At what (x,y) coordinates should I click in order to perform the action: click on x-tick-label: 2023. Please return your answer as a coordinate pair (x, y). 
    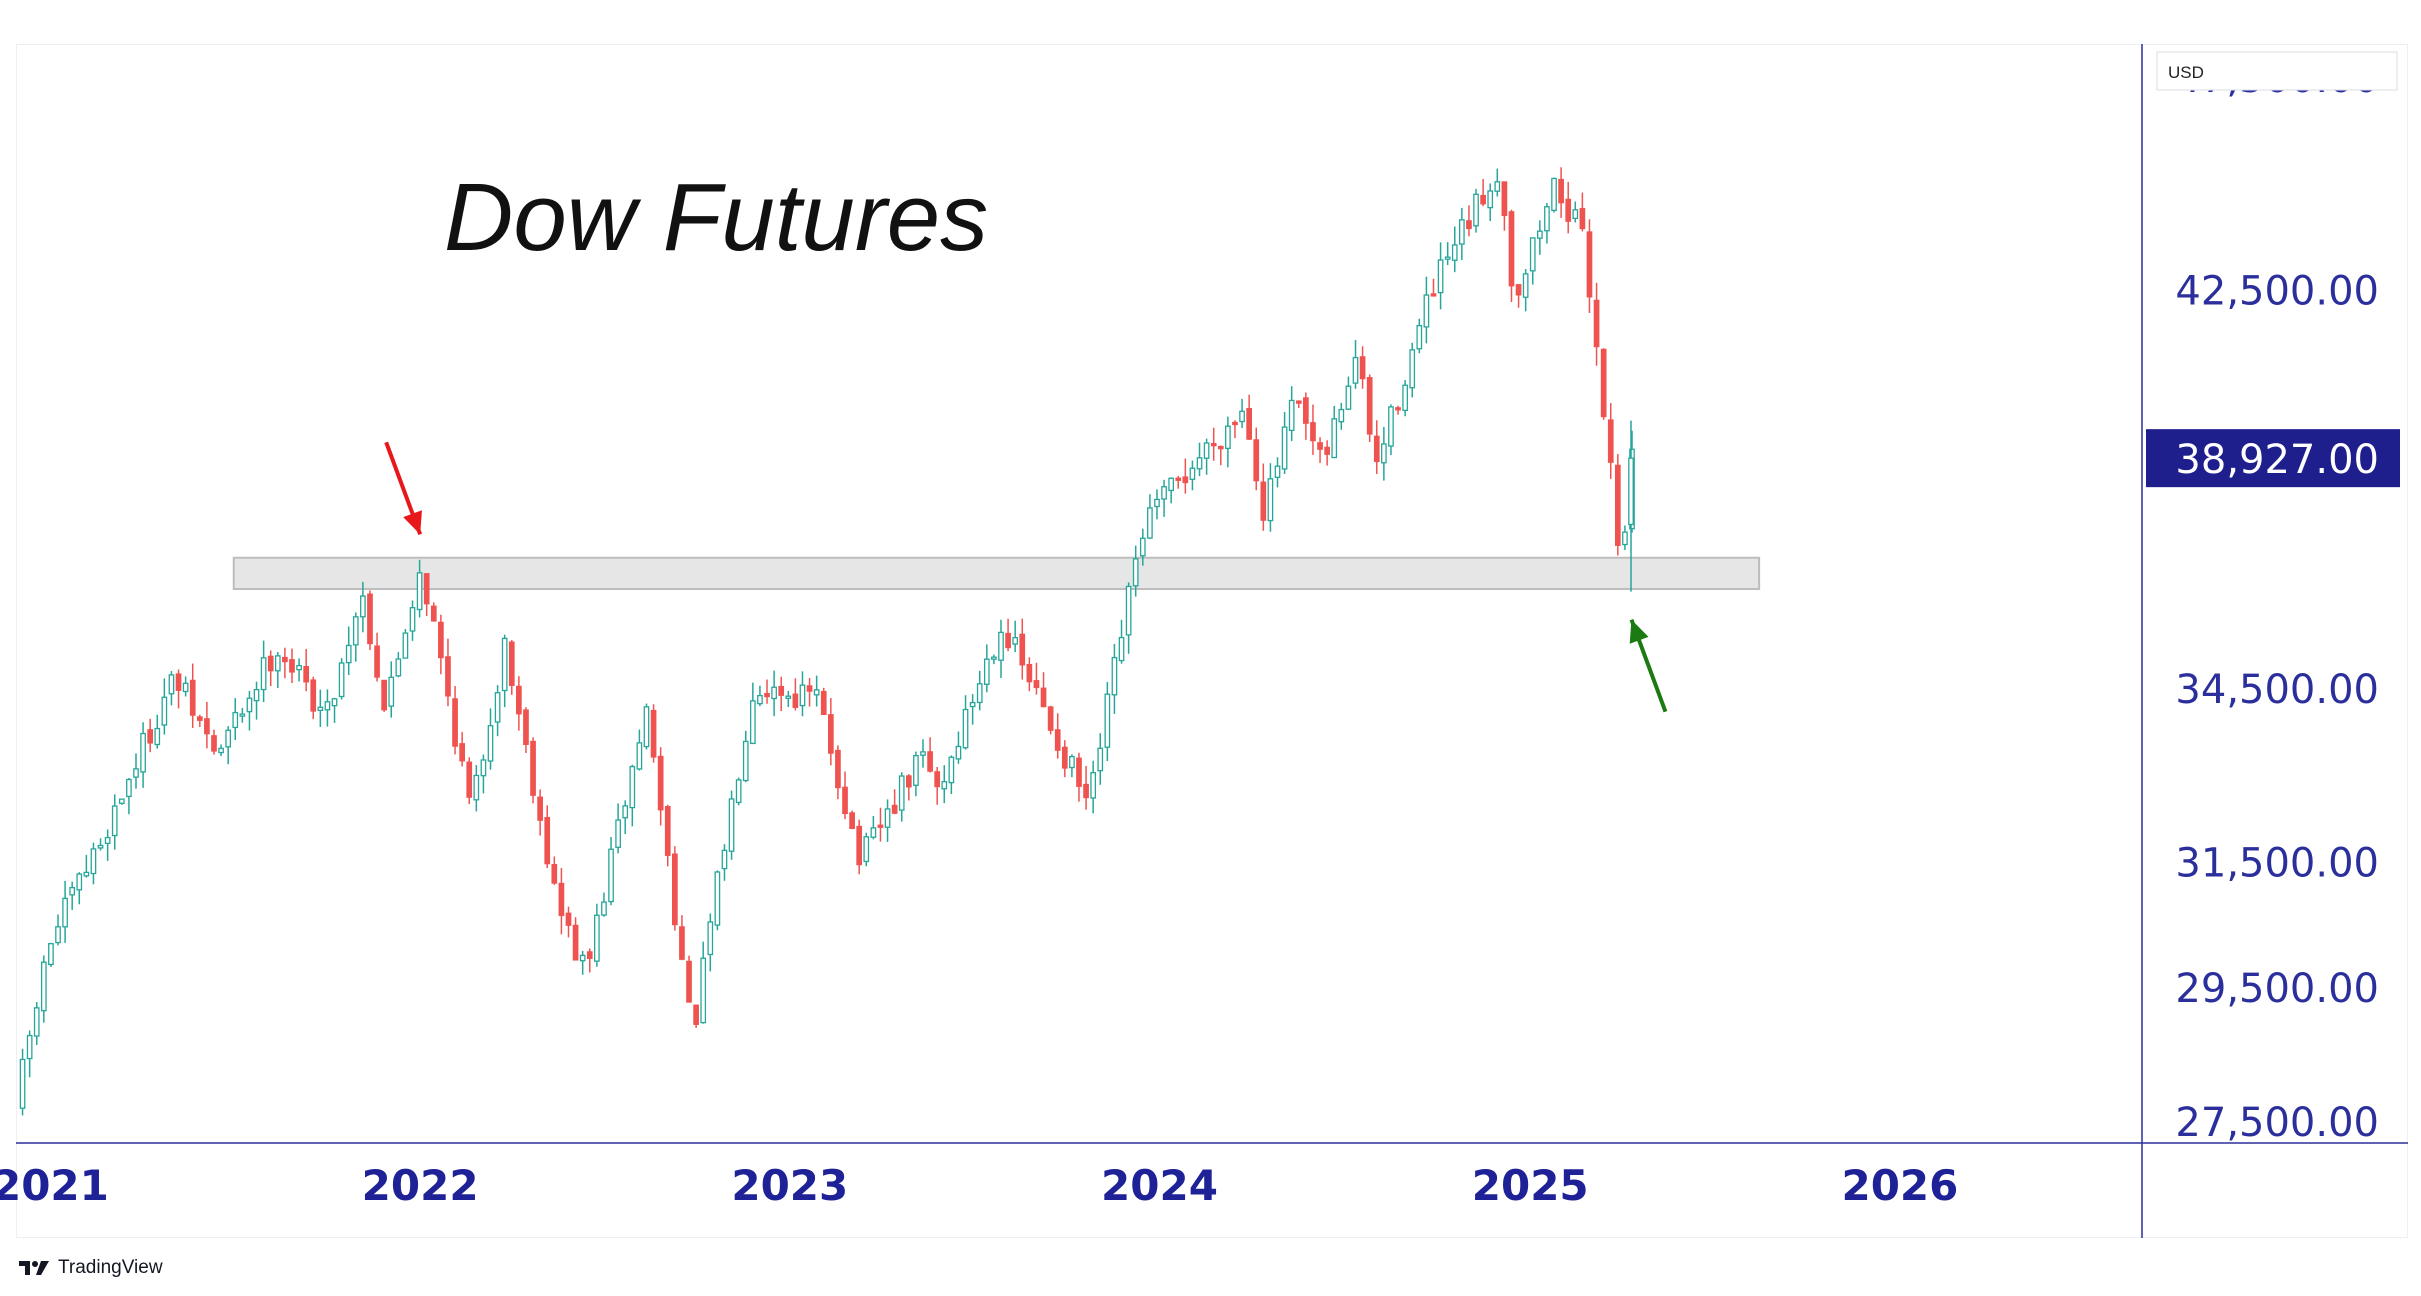
    Looking at the image, I should click on (789, 1185).